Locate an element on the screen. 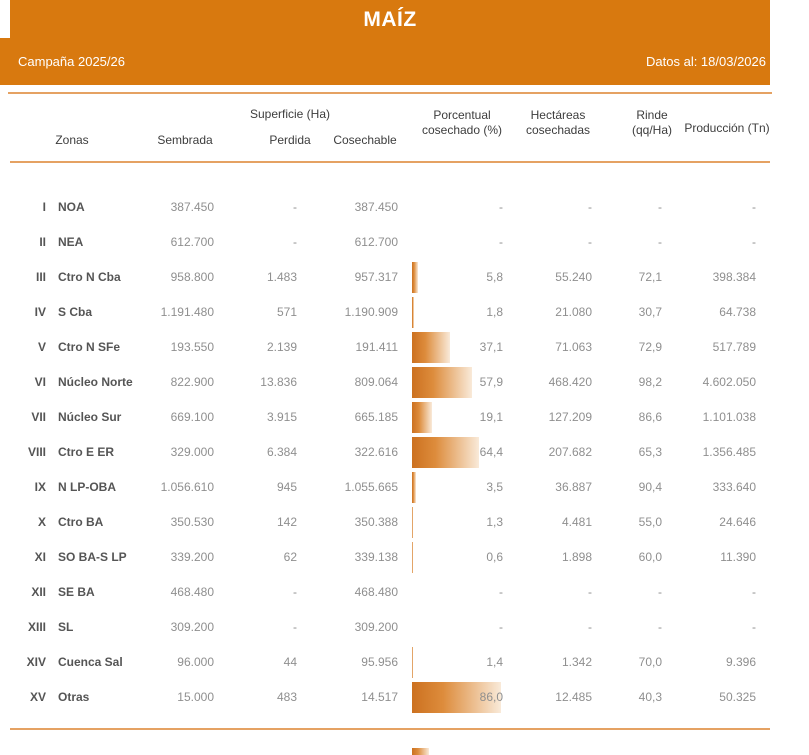 The image size is (809, 755). zone-number-cell: III is located at coordinates (40, 277).